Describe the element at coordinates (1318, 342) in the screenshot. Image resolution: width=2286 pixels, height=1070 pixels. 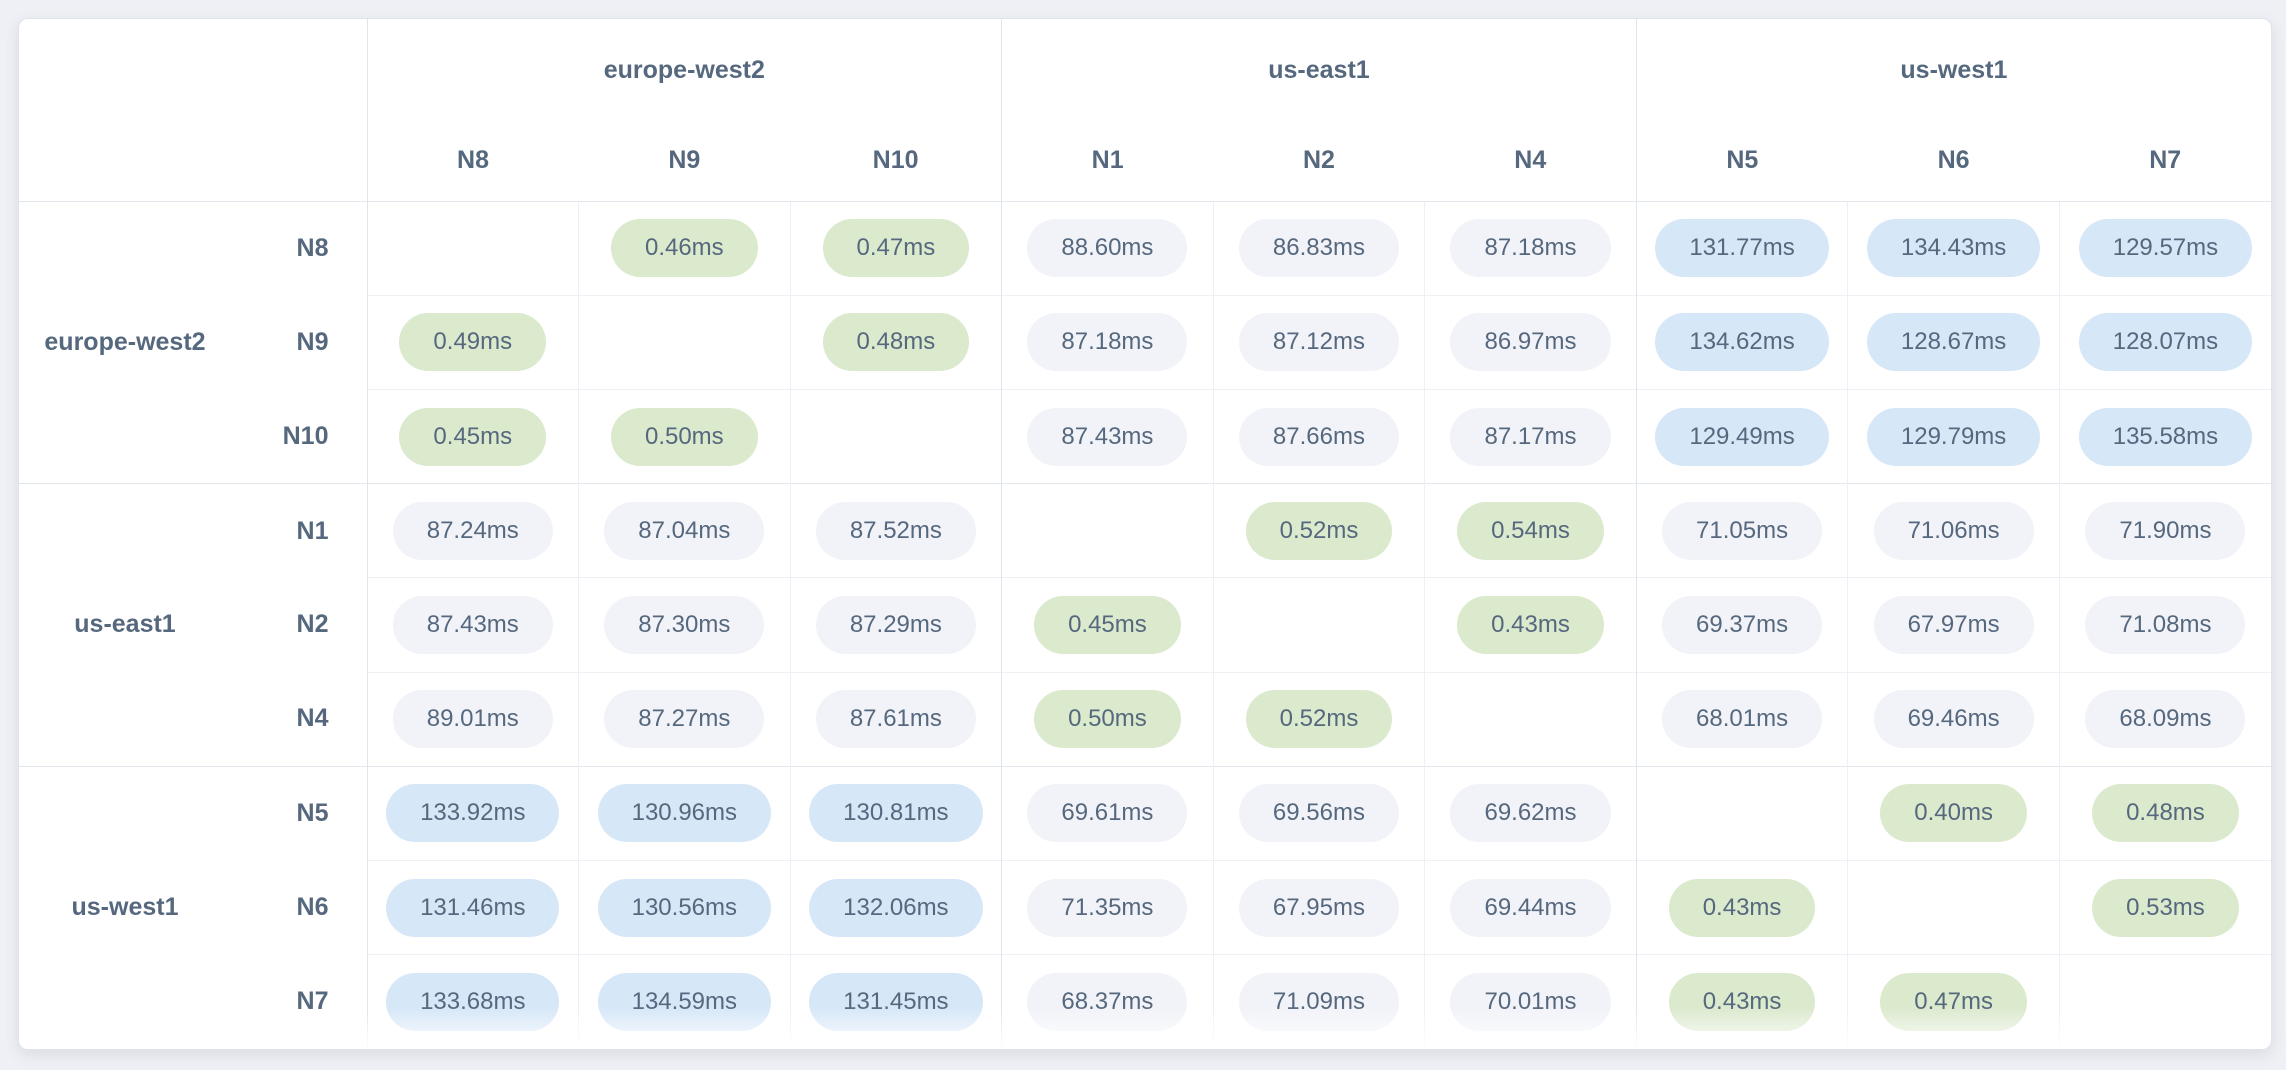
I see `latency-pill-N9-N2: 87.12ms` at that location.